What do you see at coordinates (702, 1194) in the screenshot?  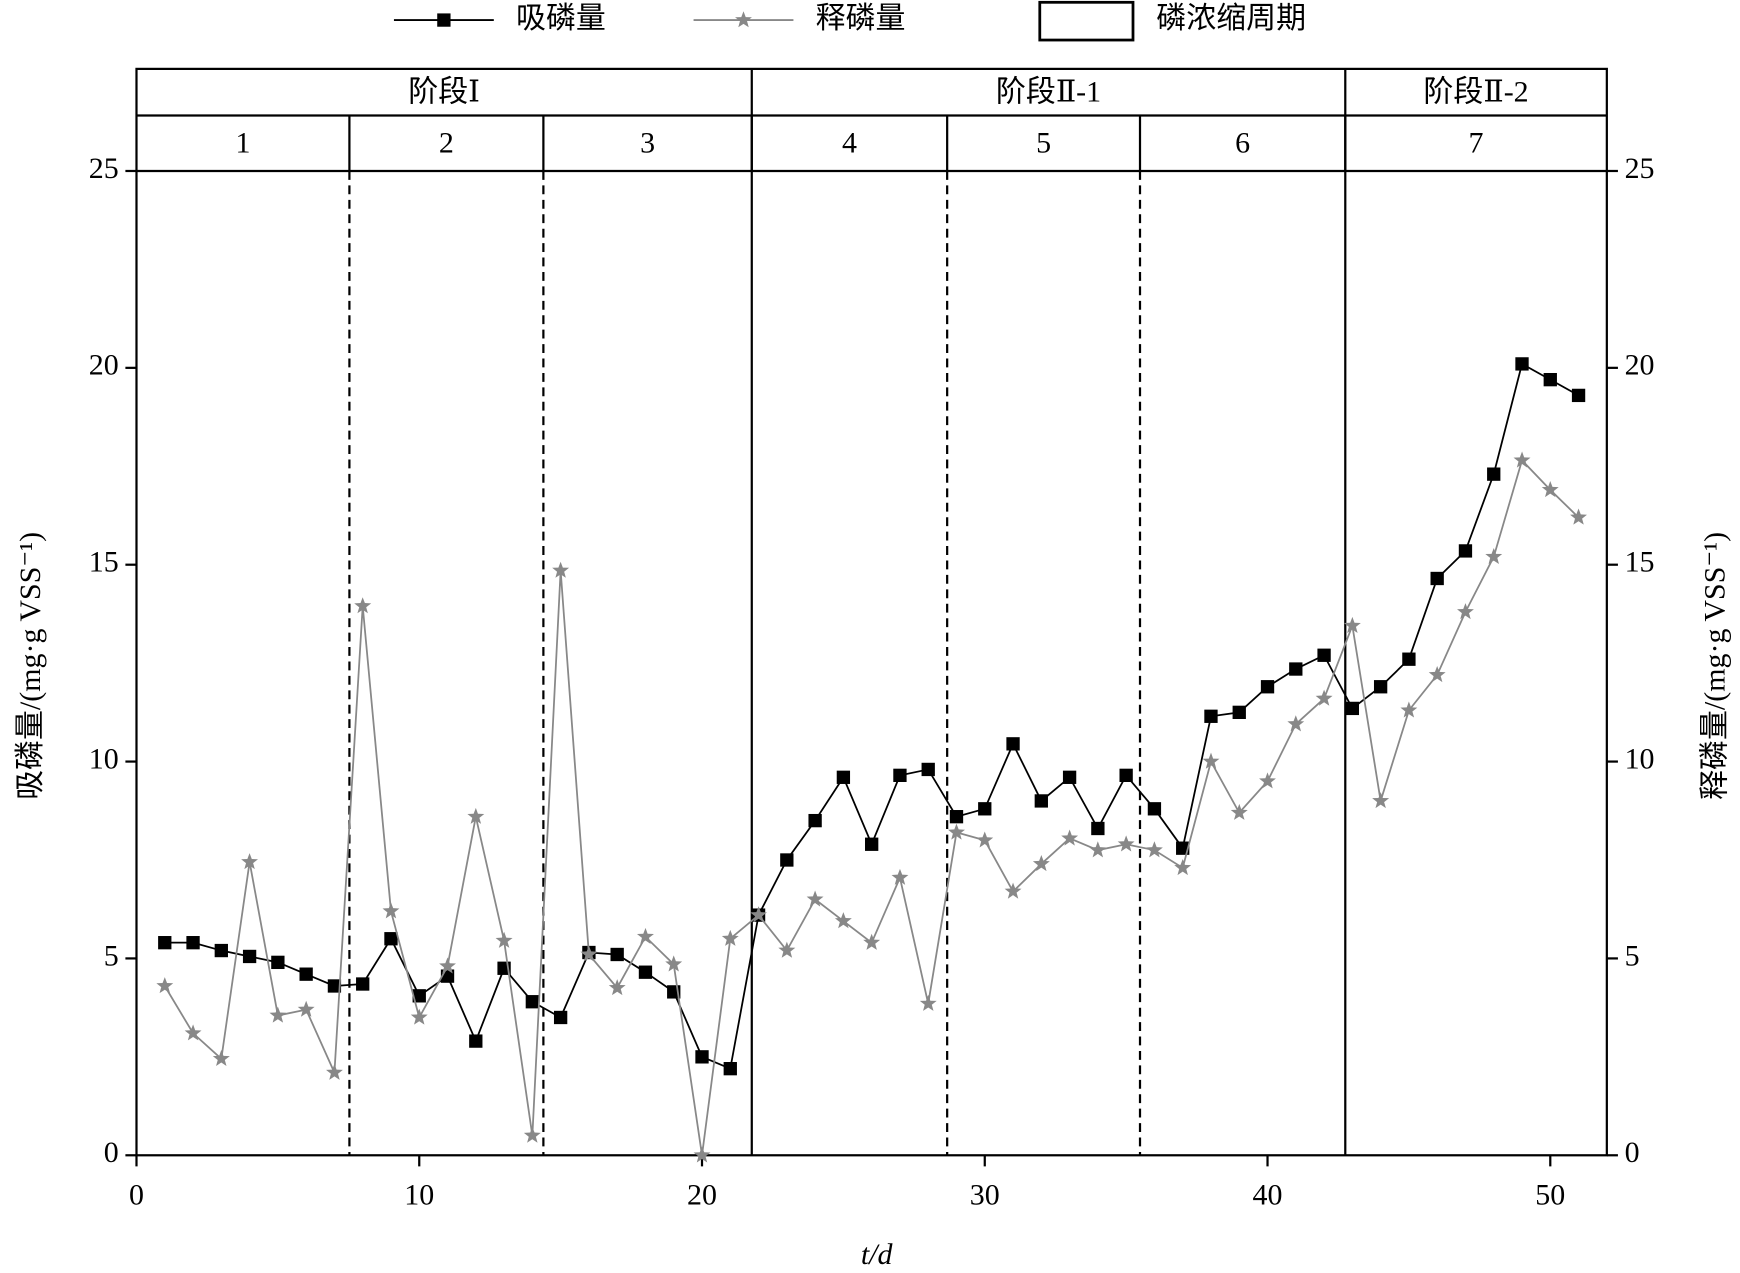 I see `x-tick-label: 20` at bounding box center [702, 1194].